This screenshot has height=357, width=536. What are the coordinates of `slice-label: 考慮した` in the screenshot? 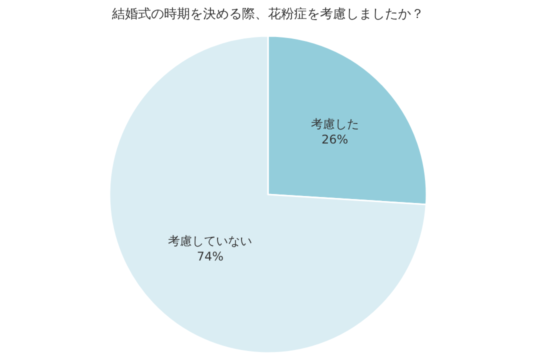 It's located at (334, 123).